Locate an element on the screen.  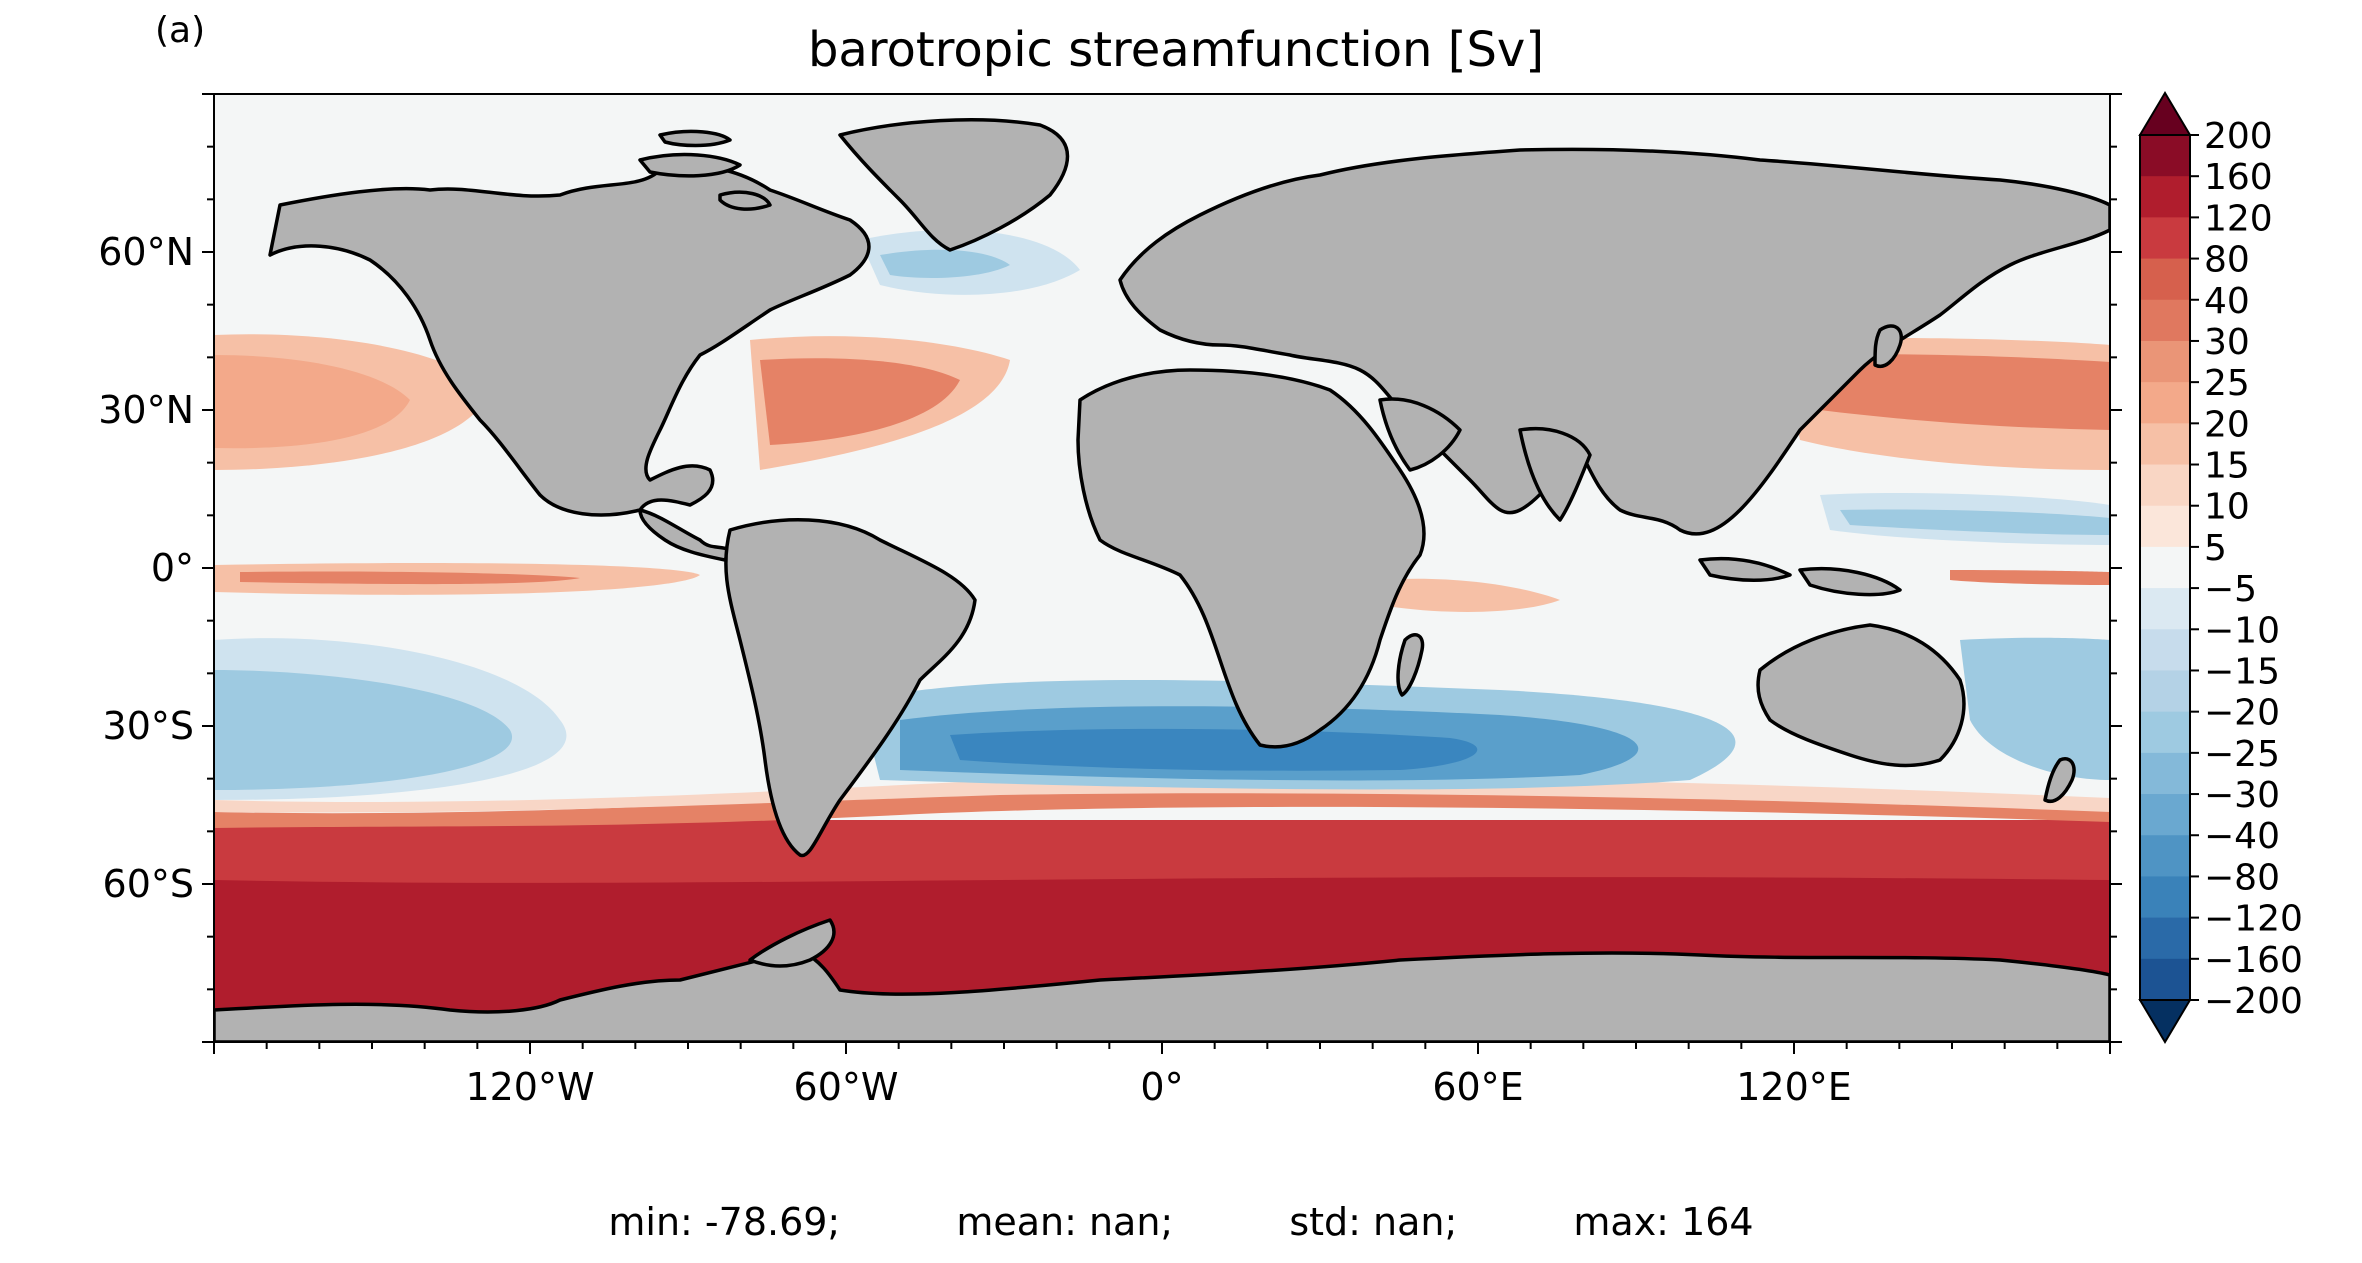
colorbar-label: 120 is located at coordinates (2238, 218).